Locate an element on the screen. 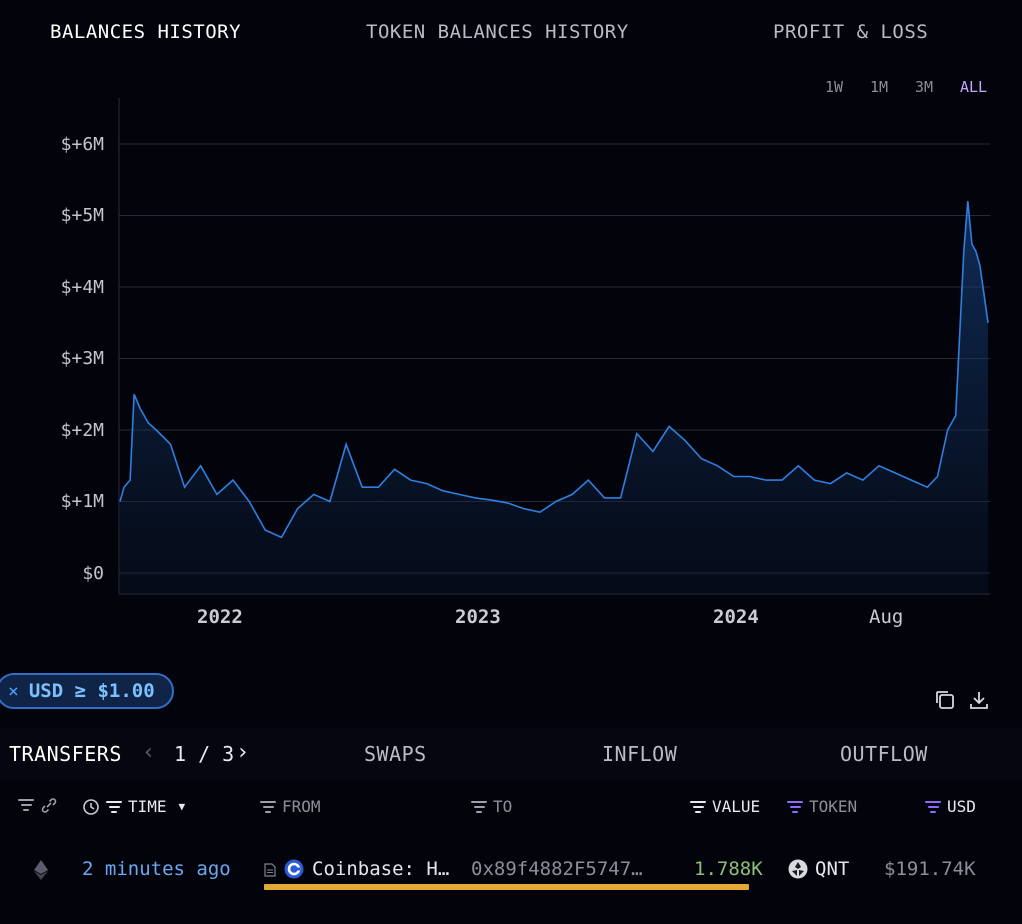  value-column-header: VALUE is located at coordinates (725, 806).